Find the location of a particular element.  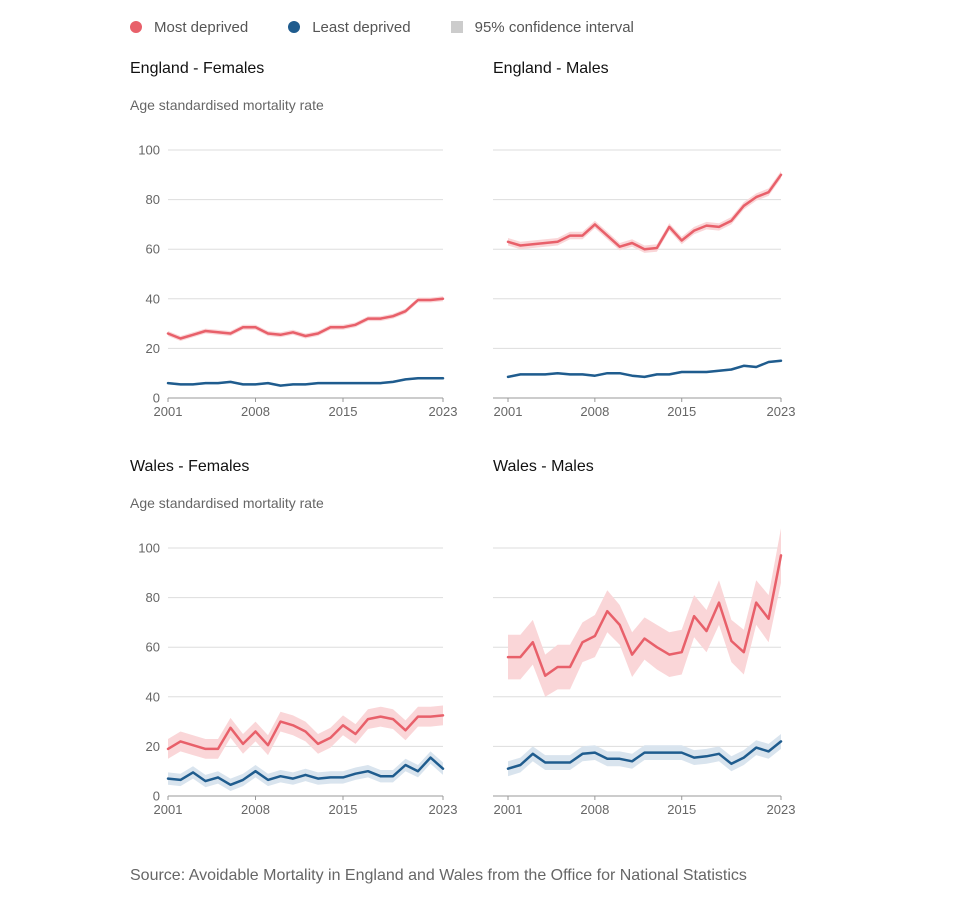

legend-item-least-deprived: Least deprived is located at coordinates (349, 27).